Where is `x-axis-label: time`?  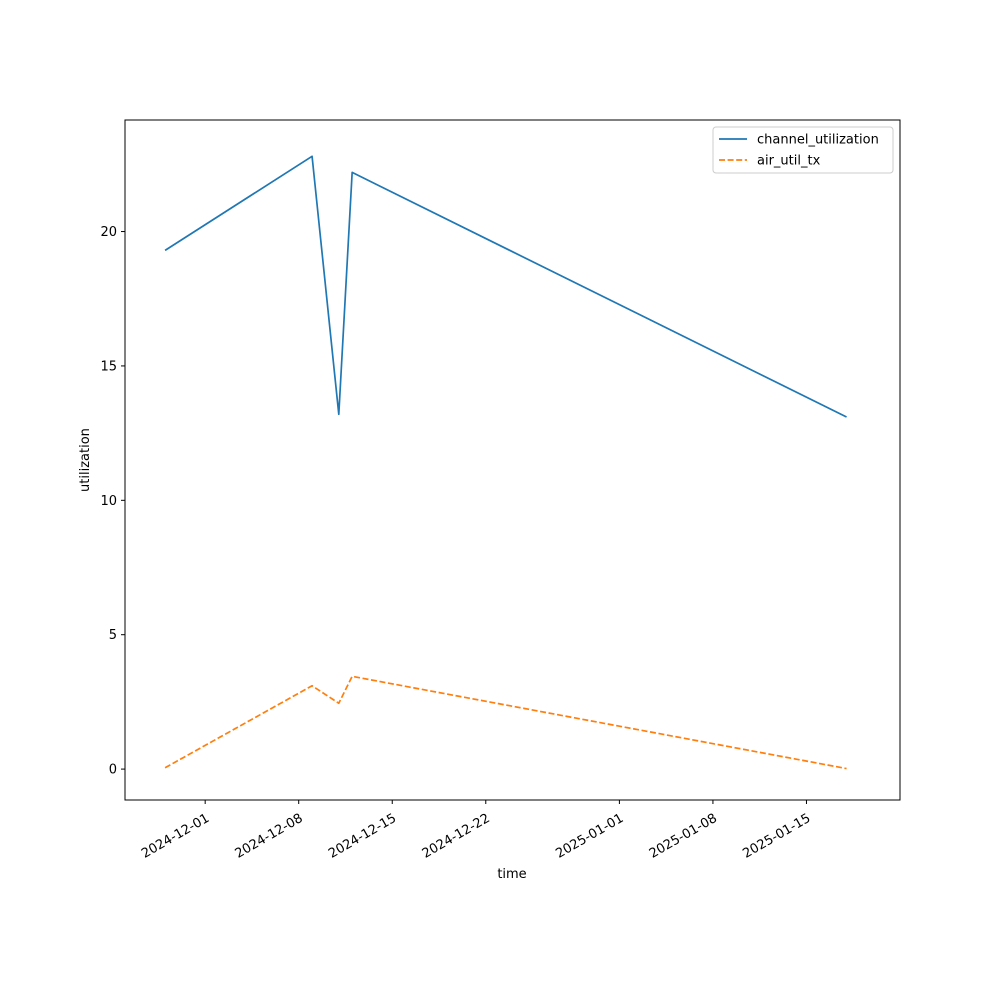
x-axis-label: time is located at coordinates (511, 874).